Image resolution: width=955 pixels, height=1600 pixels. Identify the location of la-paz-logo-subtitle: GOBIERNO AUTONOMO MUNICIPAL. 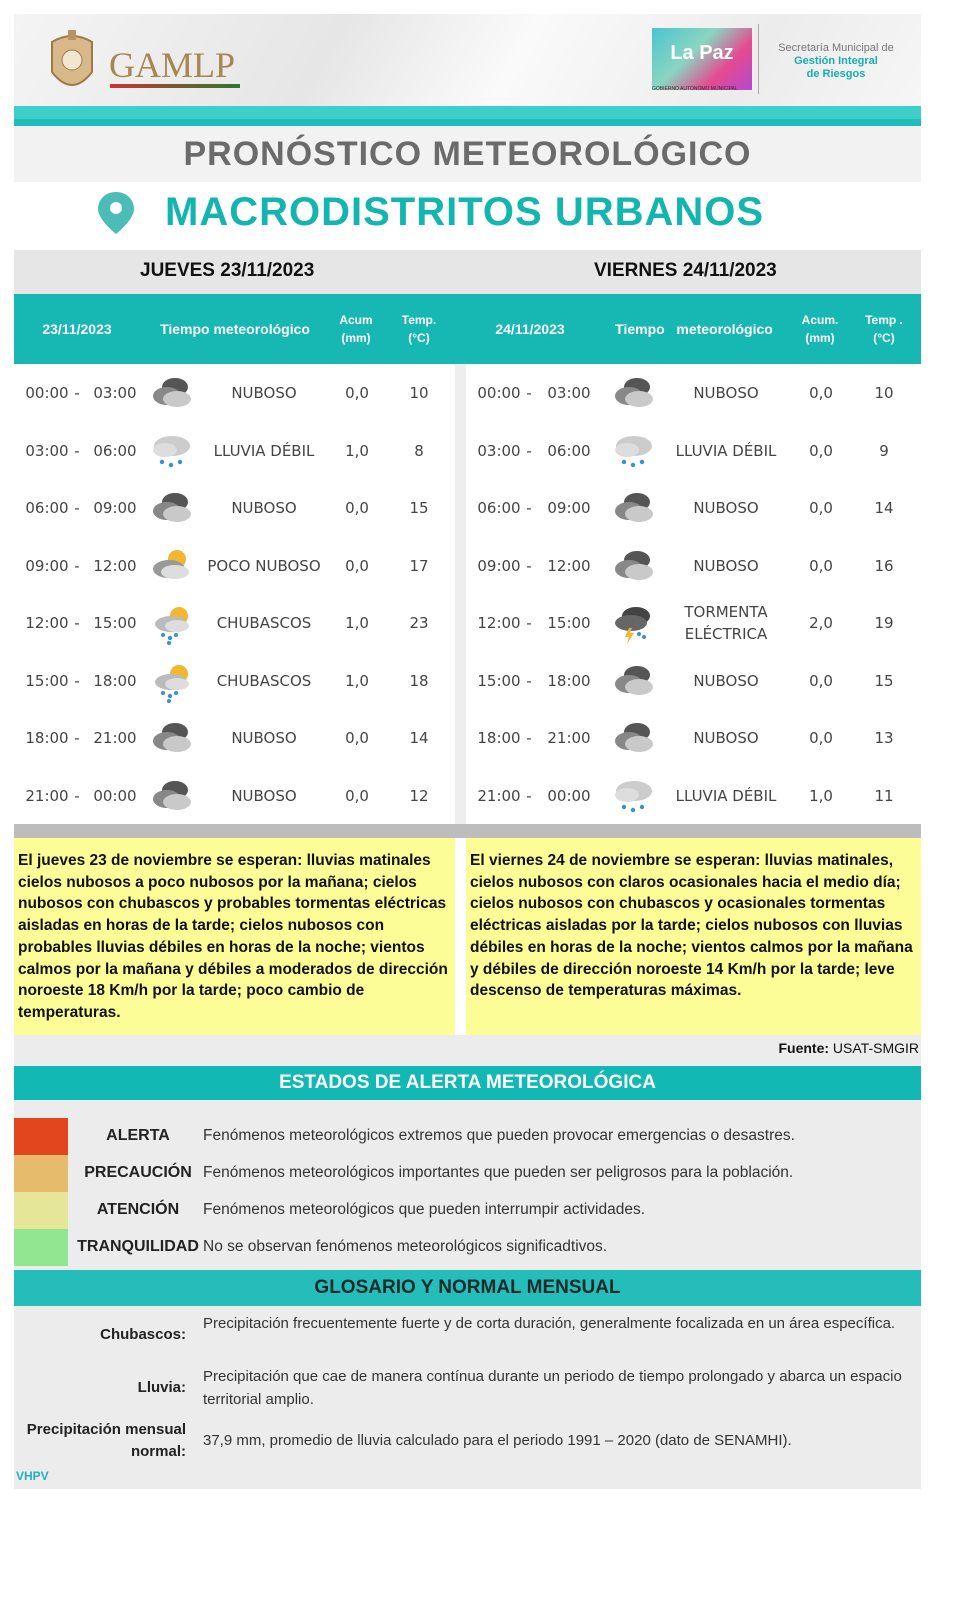
(695, 89).